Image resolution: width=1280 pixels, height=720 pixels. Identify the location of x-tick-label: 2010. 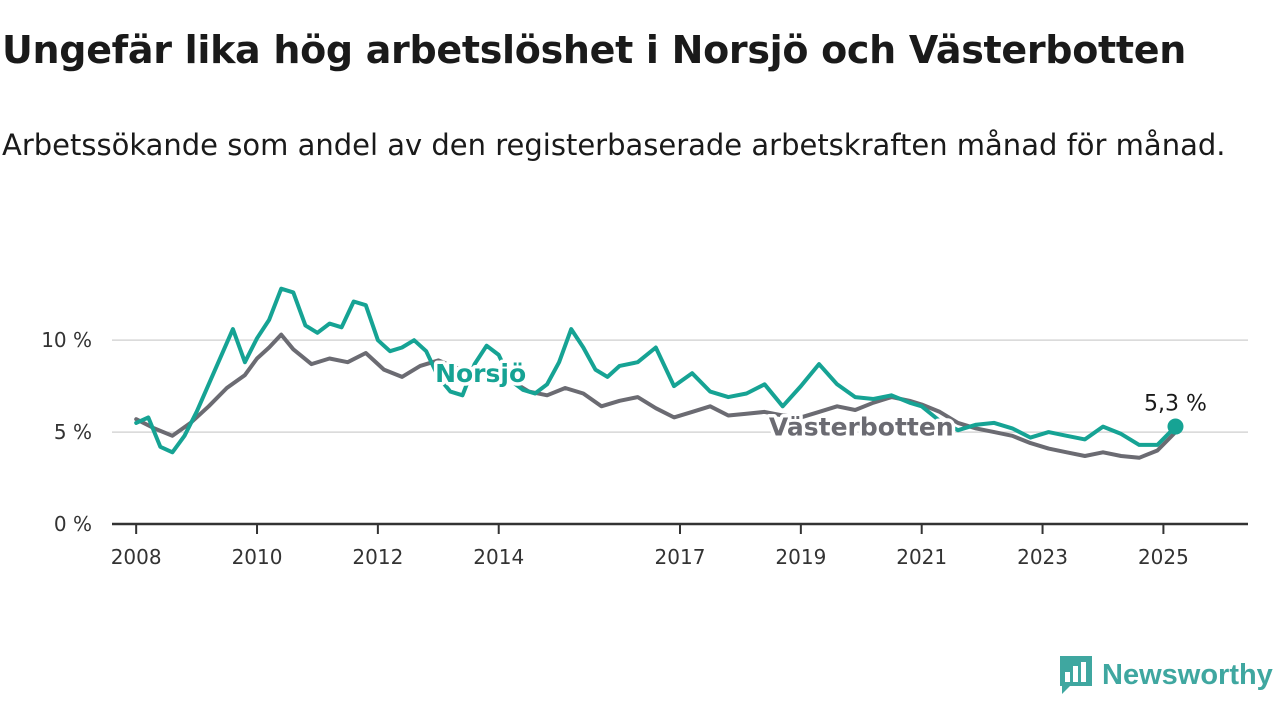
(257, 557).